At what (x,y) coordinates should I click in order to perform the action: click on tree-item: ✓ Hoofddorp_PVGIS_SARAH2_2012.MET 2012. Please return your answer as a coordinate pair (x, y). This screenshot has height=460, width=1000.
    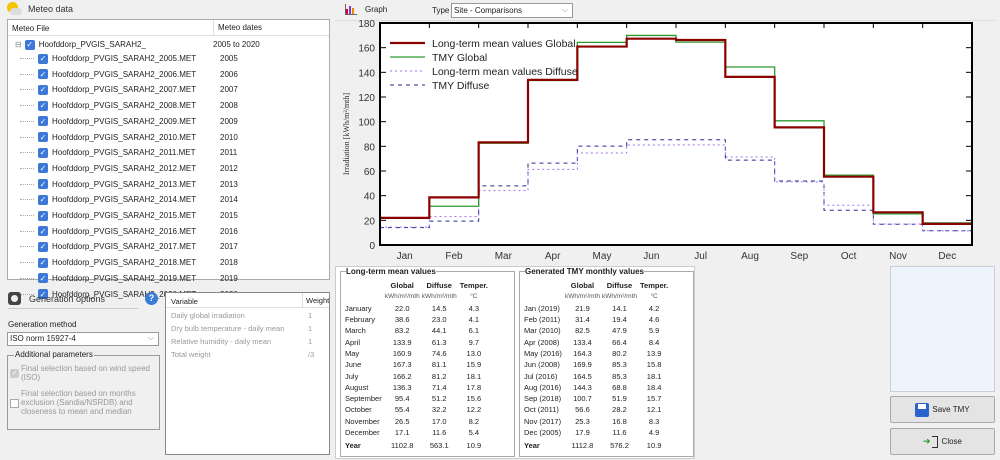
    Looking at the image, I should click on (168, 168).